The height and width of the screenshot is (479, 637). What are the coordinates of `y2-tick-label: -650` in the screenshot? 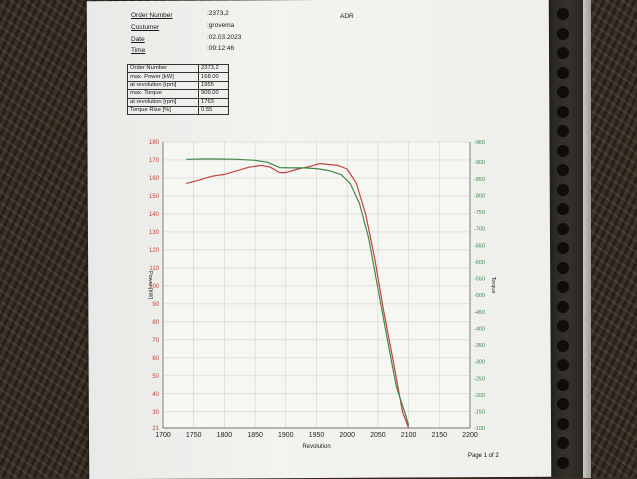 It's located at (479, 246).